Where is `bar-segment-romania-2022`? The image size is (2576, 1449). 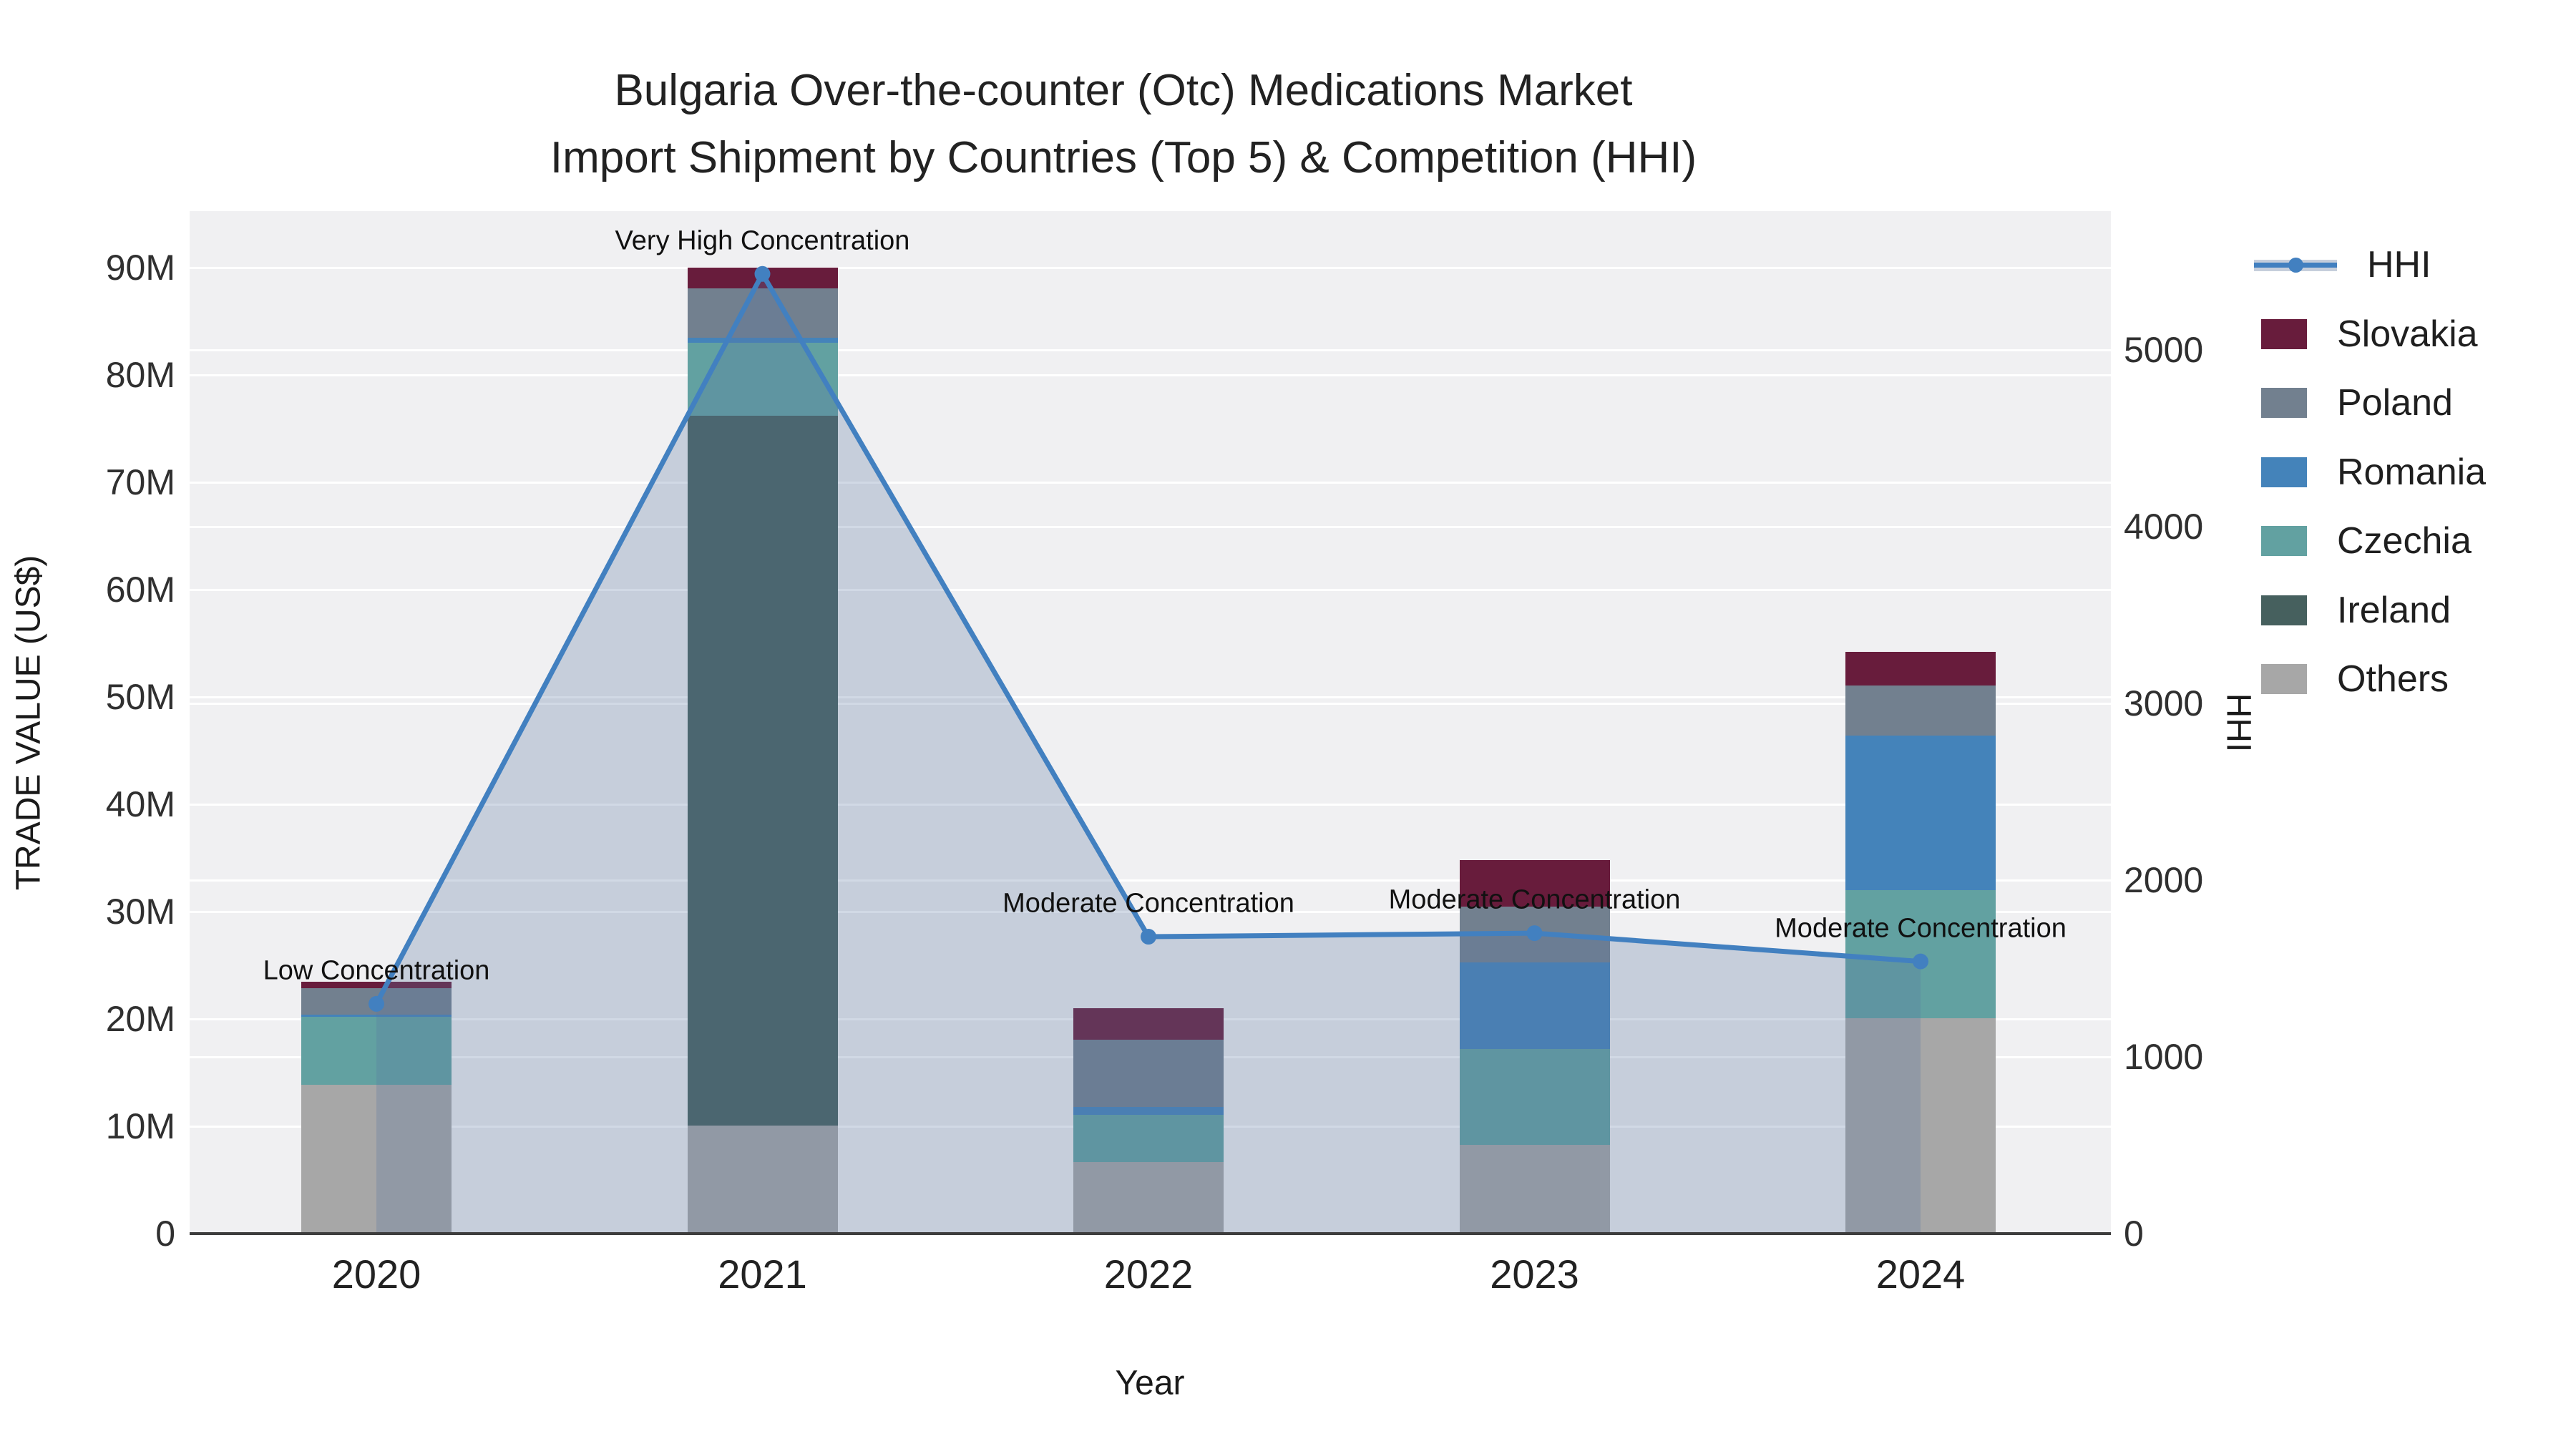 bar-segment-romania-2022 is located at coordinates (1148, 1111).